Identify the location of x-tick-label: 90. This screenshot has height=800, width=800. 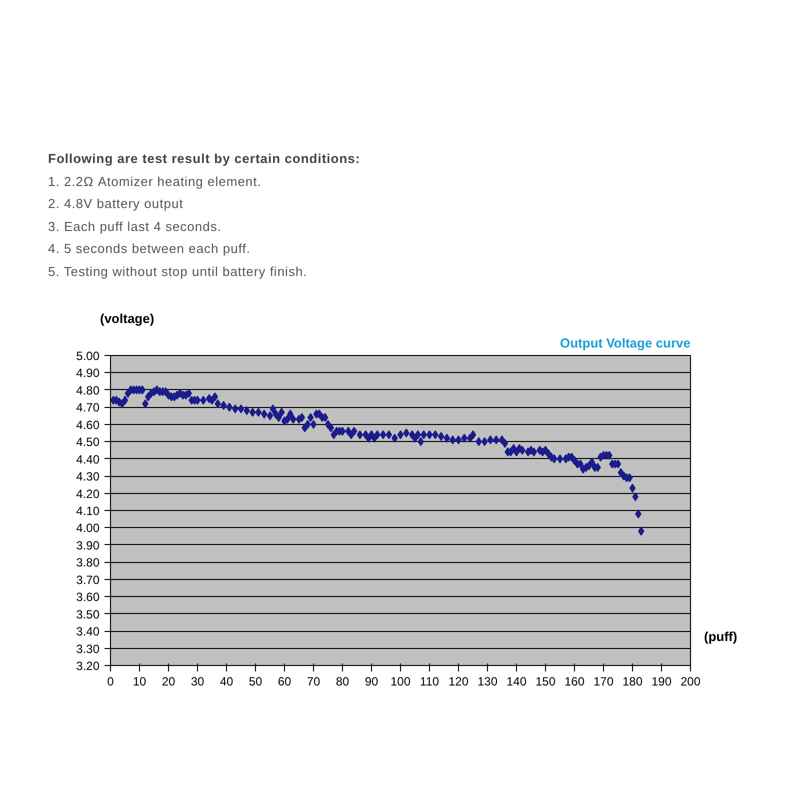
(371, 681).